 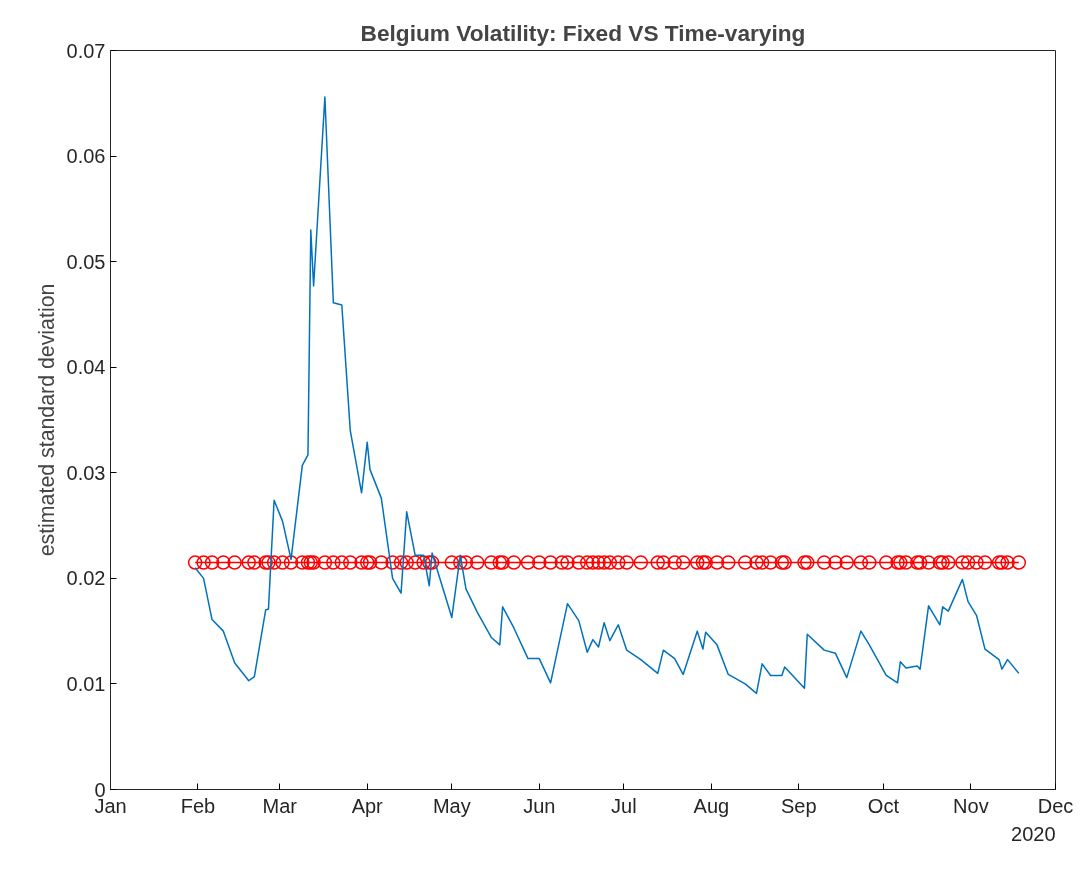 What do you see at coordinates (539, 805) in the screenshot?
I see `x-tick-label: Jun` at bounding box center [539, 805].